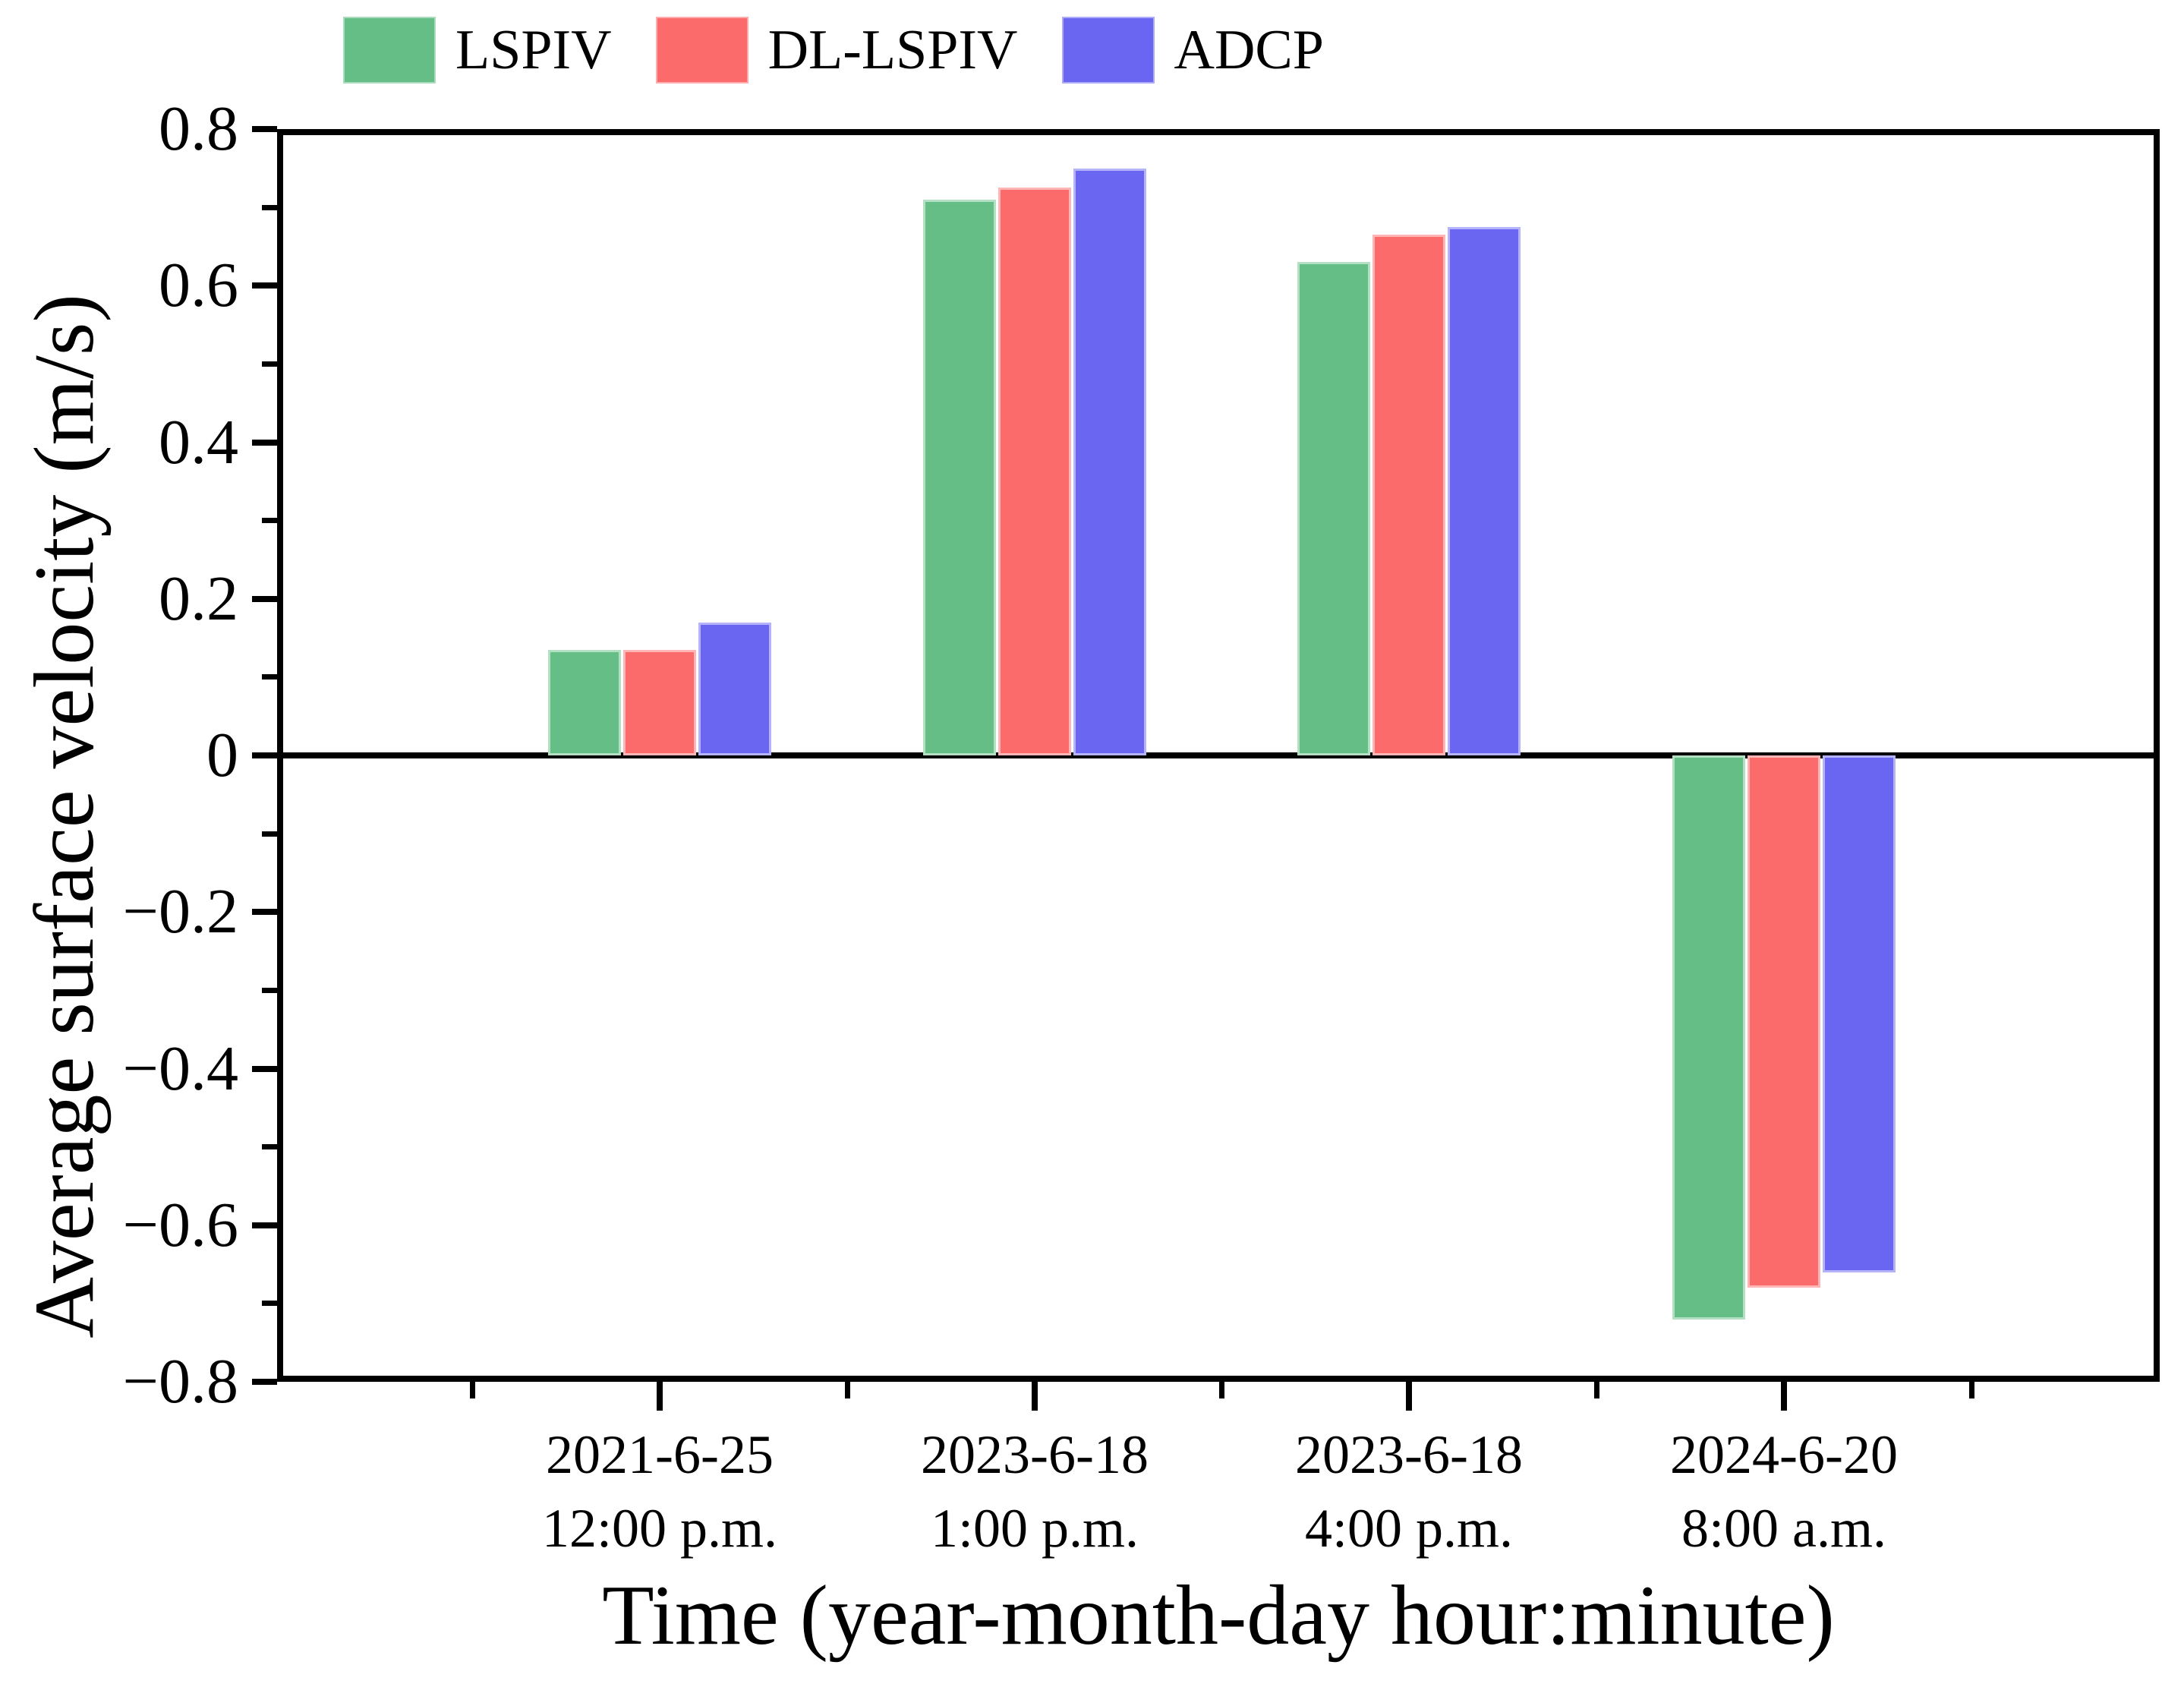  I want to click on x-axis-tick-label: 2021-6-25 12:00 p.m., so click(659, 1492).